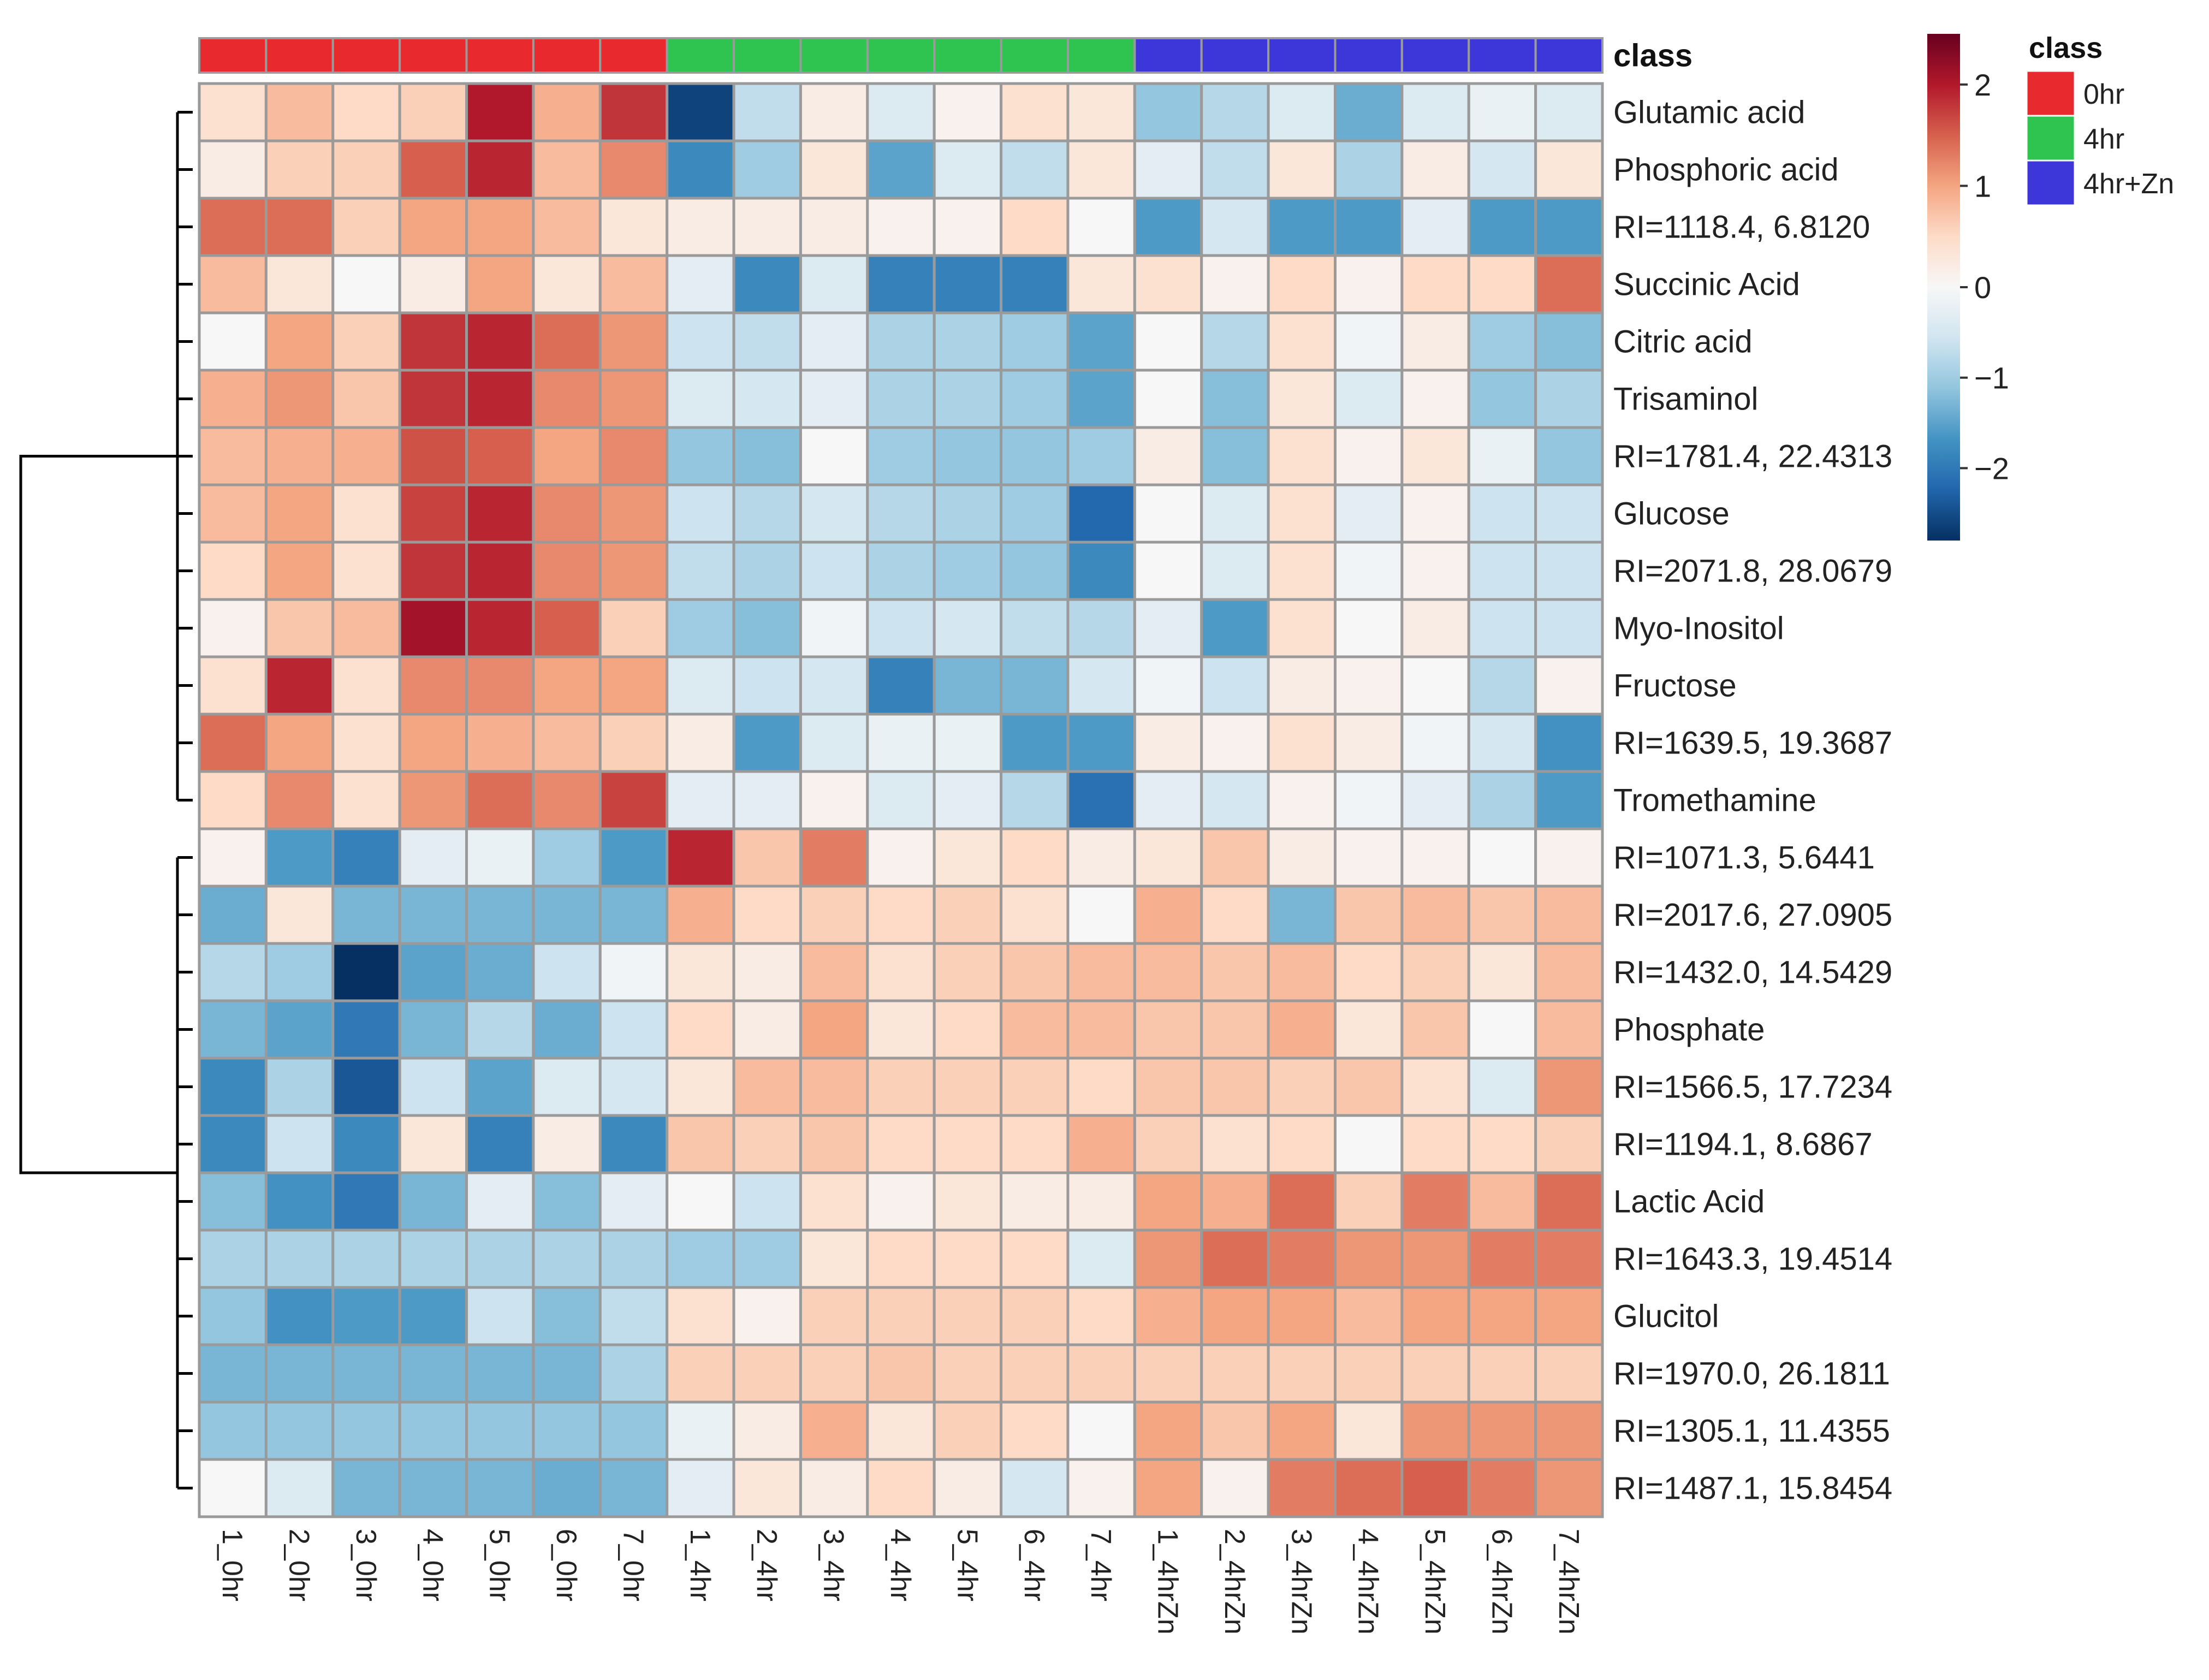 Image resolution: width=2209 pixels, height=1680 pixels. I want to click on column-label: 7_0hr, so click(633, 1565).